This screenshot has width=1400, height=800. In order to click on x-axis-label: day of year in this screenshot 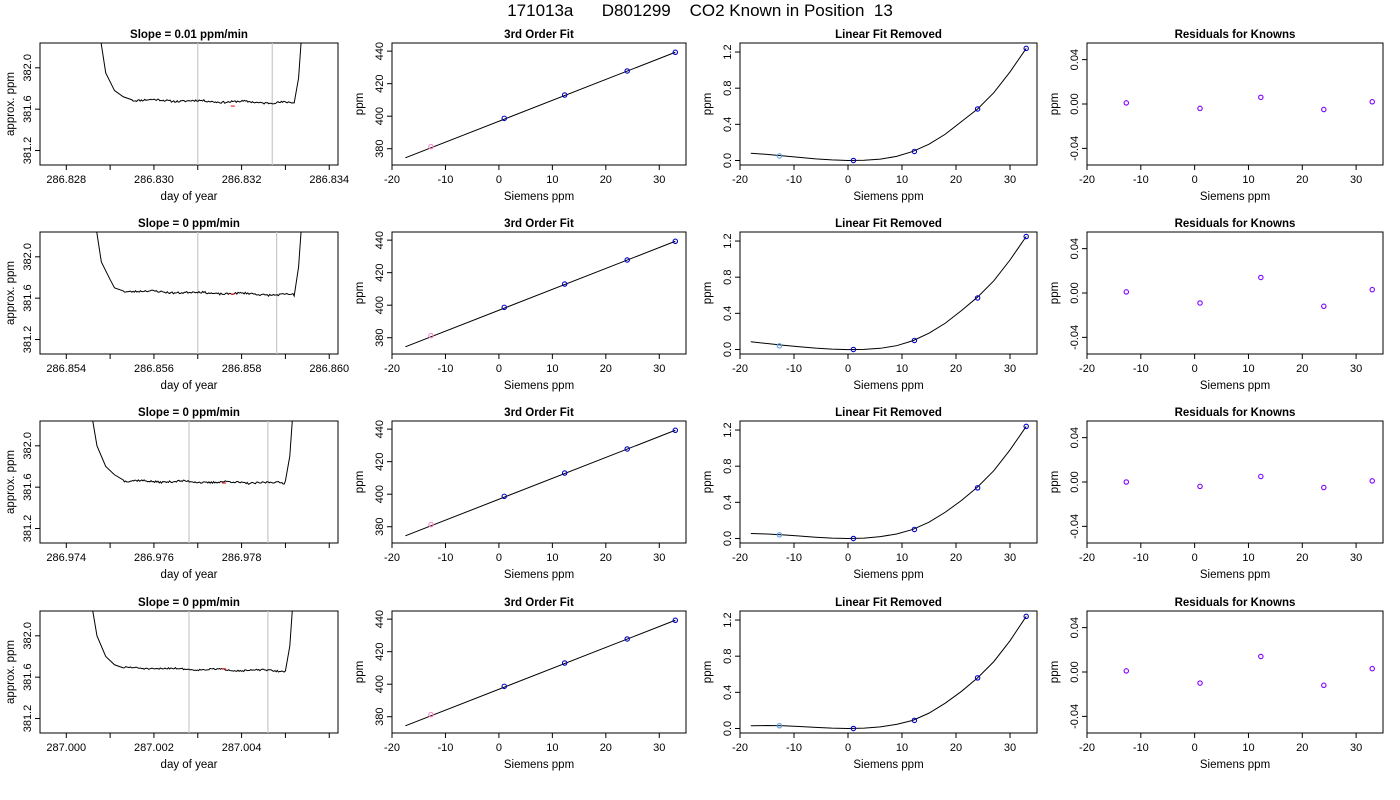, I will do `click(189, 765)`.